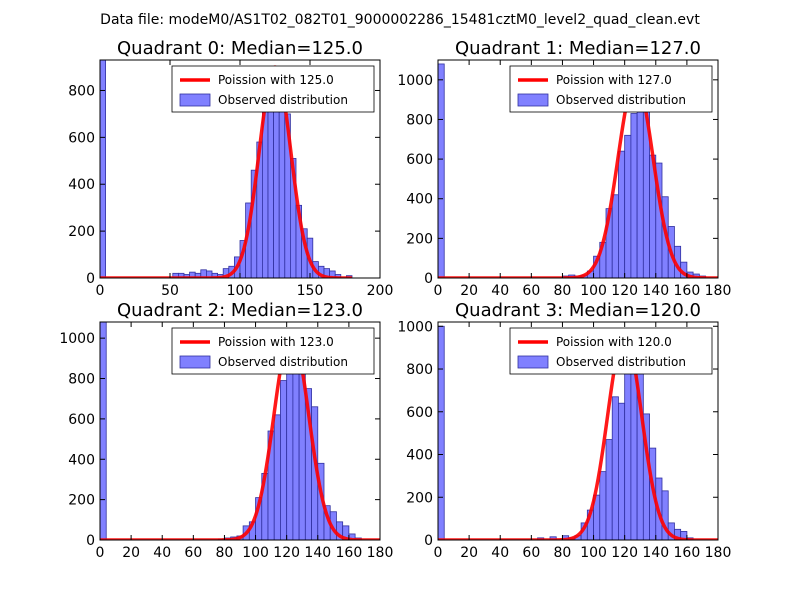 Image resolution: width=800 pixels, height=600 pixels. What do you see at coordinates (273, 89) in the screenshot?
I see `legend: Poission with 125.0 Observed distribution` at bounding box center [273, 89].